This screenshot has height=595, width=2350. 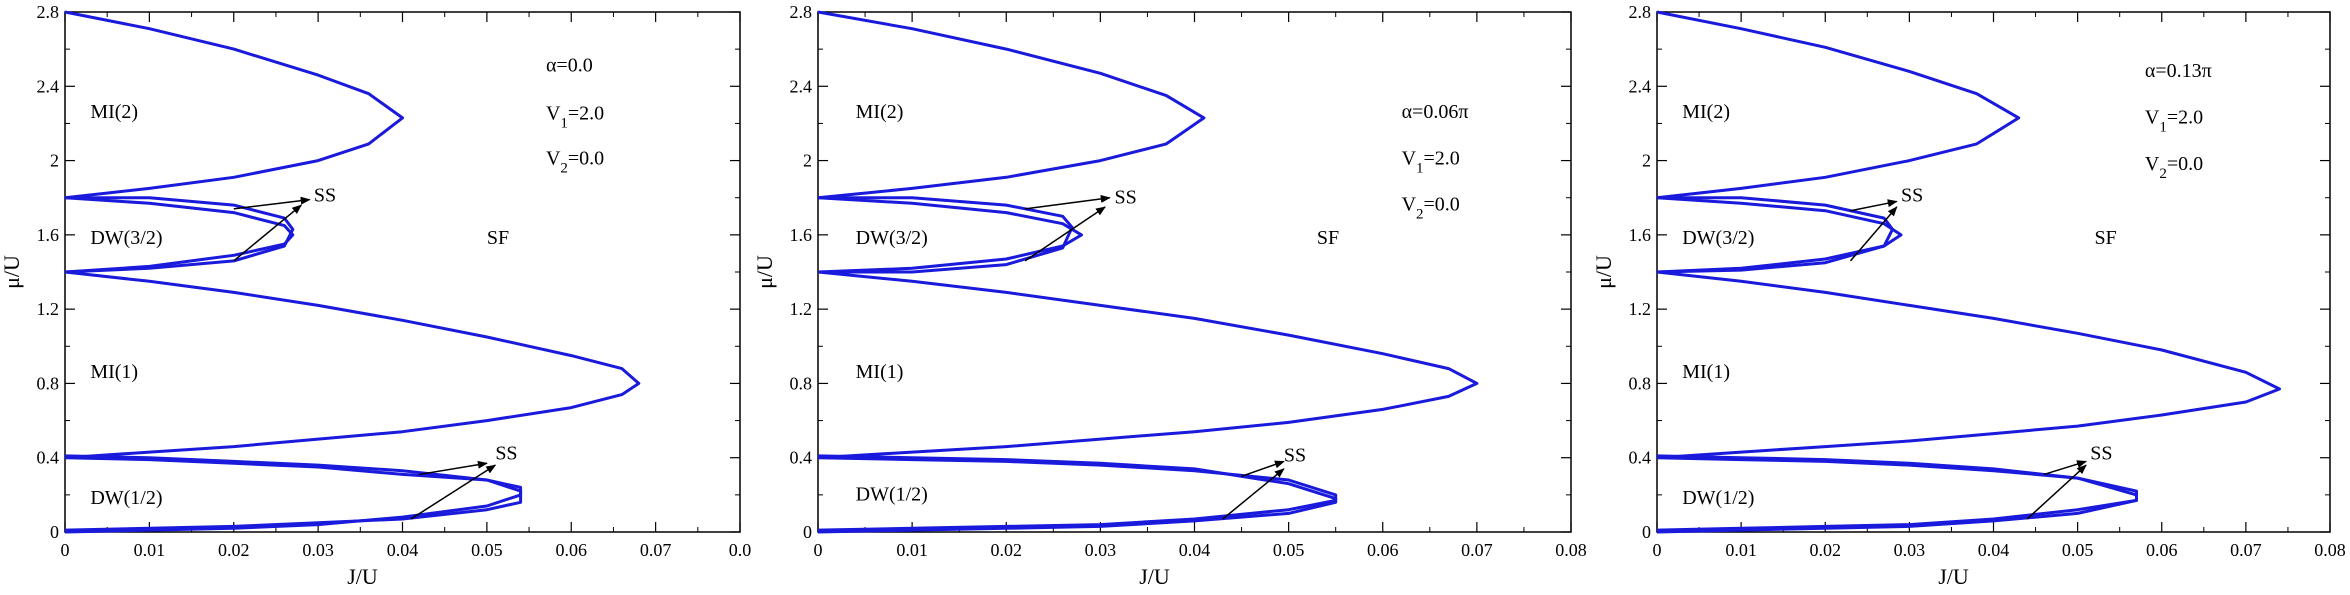 I want to click on phase-label: MI(2), so click(x=114, y=112).